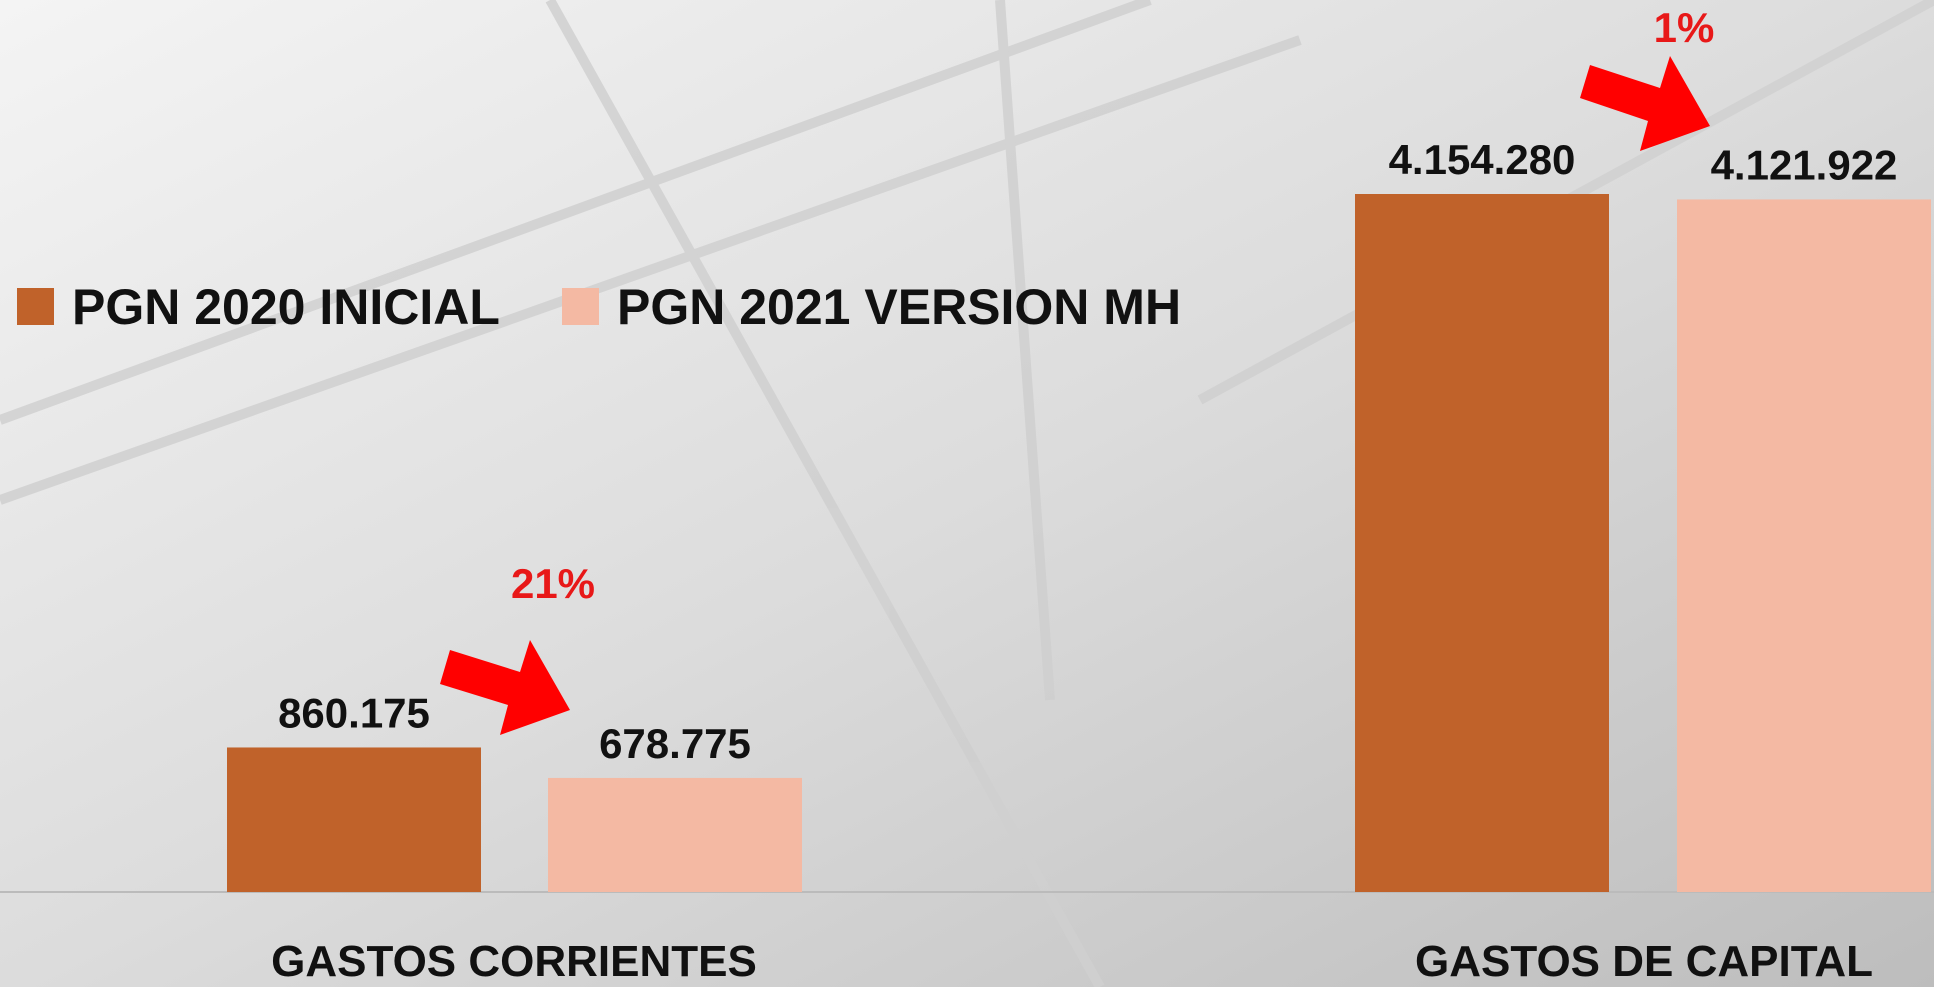 This screenshot has height=987, width=1934. Describe the element at coordinates (553, 583) in the screenshot. I see `annotation: 21%` at that location.